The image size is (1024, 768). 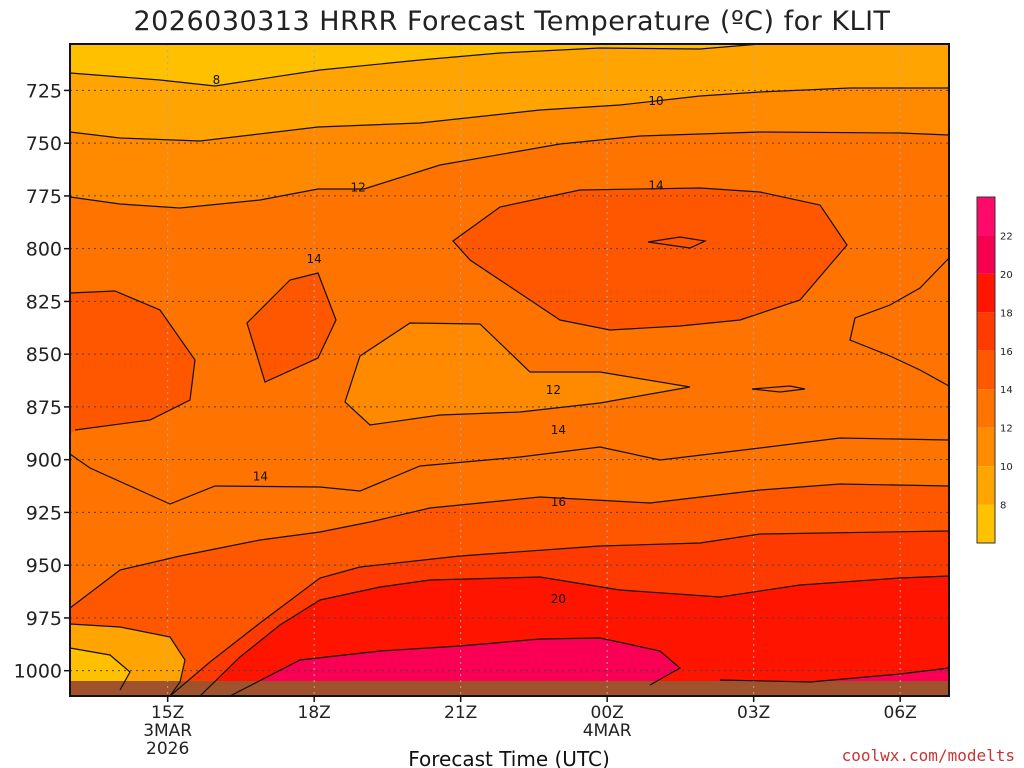 I want to click on contour-8-low, so click(x=100, y=669).